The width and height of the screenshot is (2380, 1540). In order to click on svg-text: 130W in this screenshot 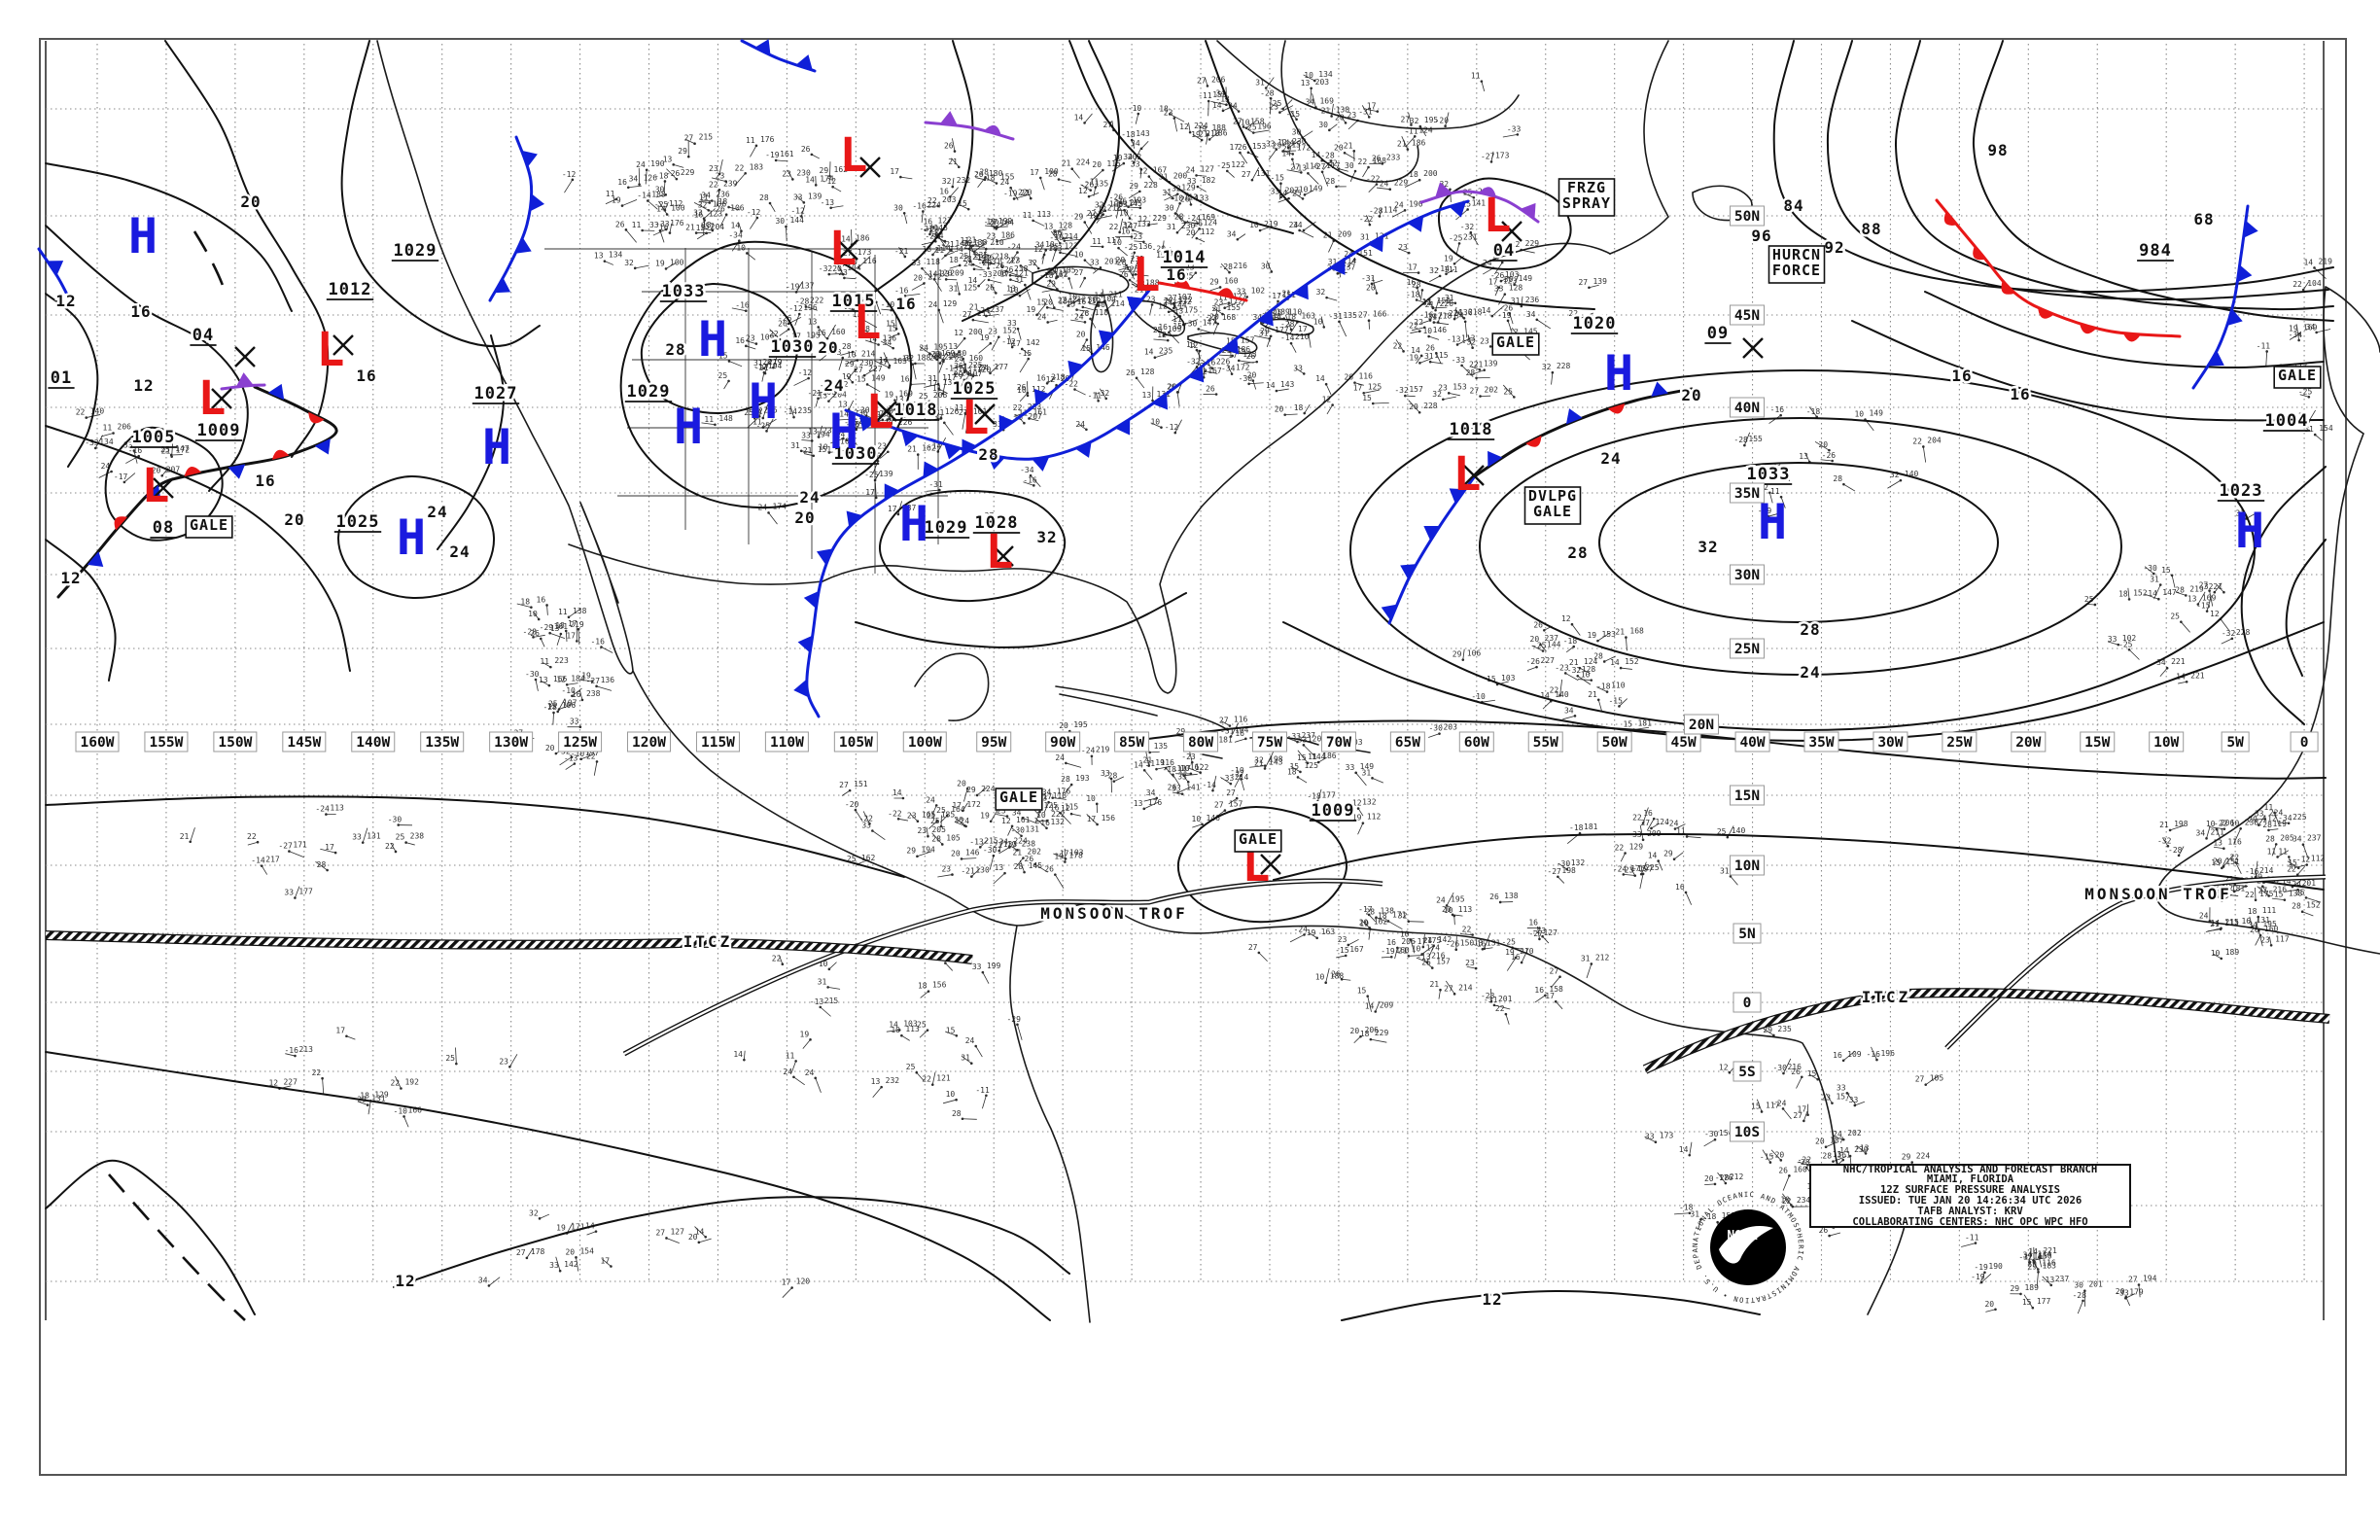, I will do `click(511, 743)`.